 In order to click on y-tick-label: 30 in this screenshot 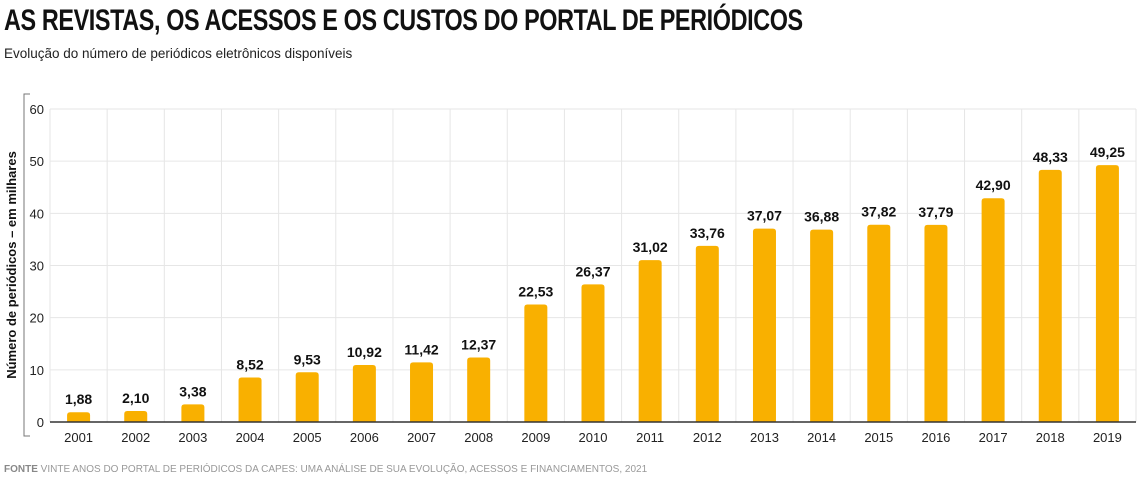, I will do `click(37, 266)`.